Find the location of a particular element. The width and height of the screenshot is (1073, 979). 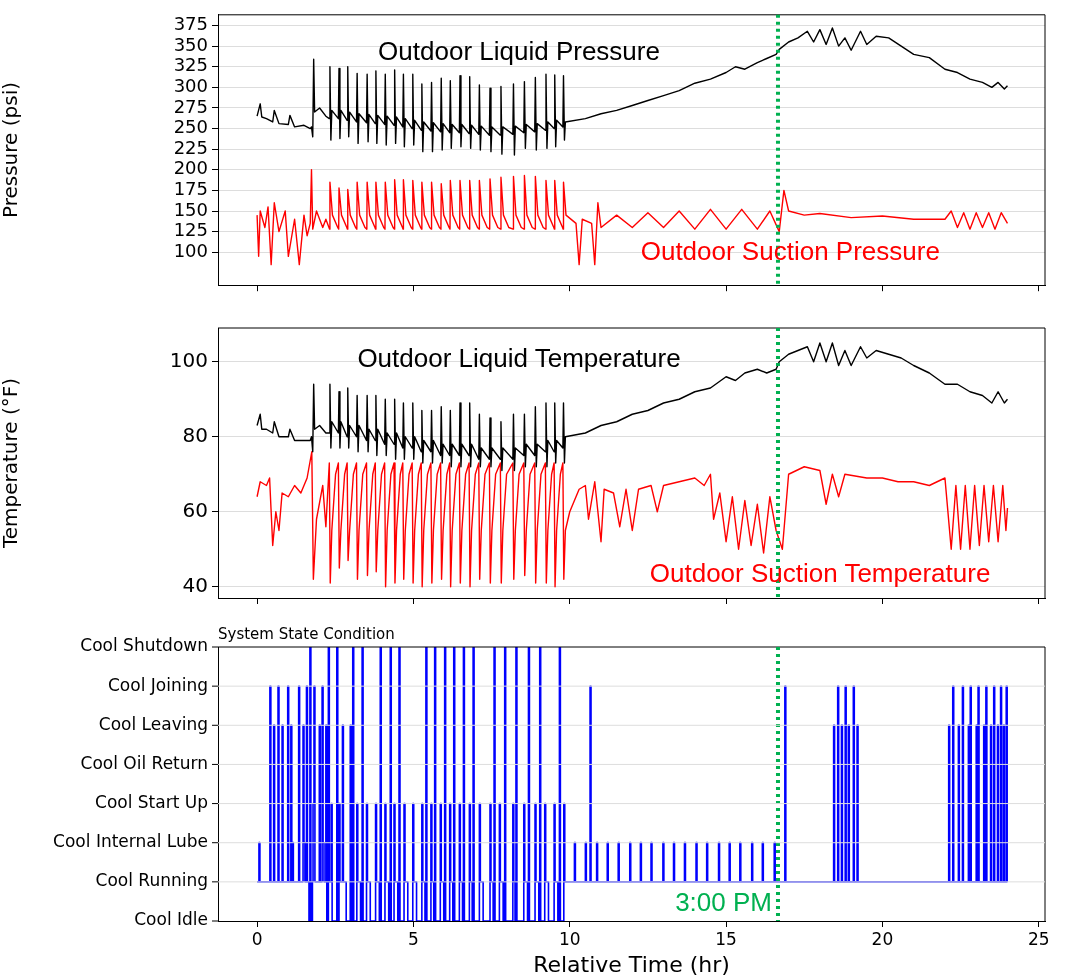

text: Cool Idle is located at coordinates (171, 919).